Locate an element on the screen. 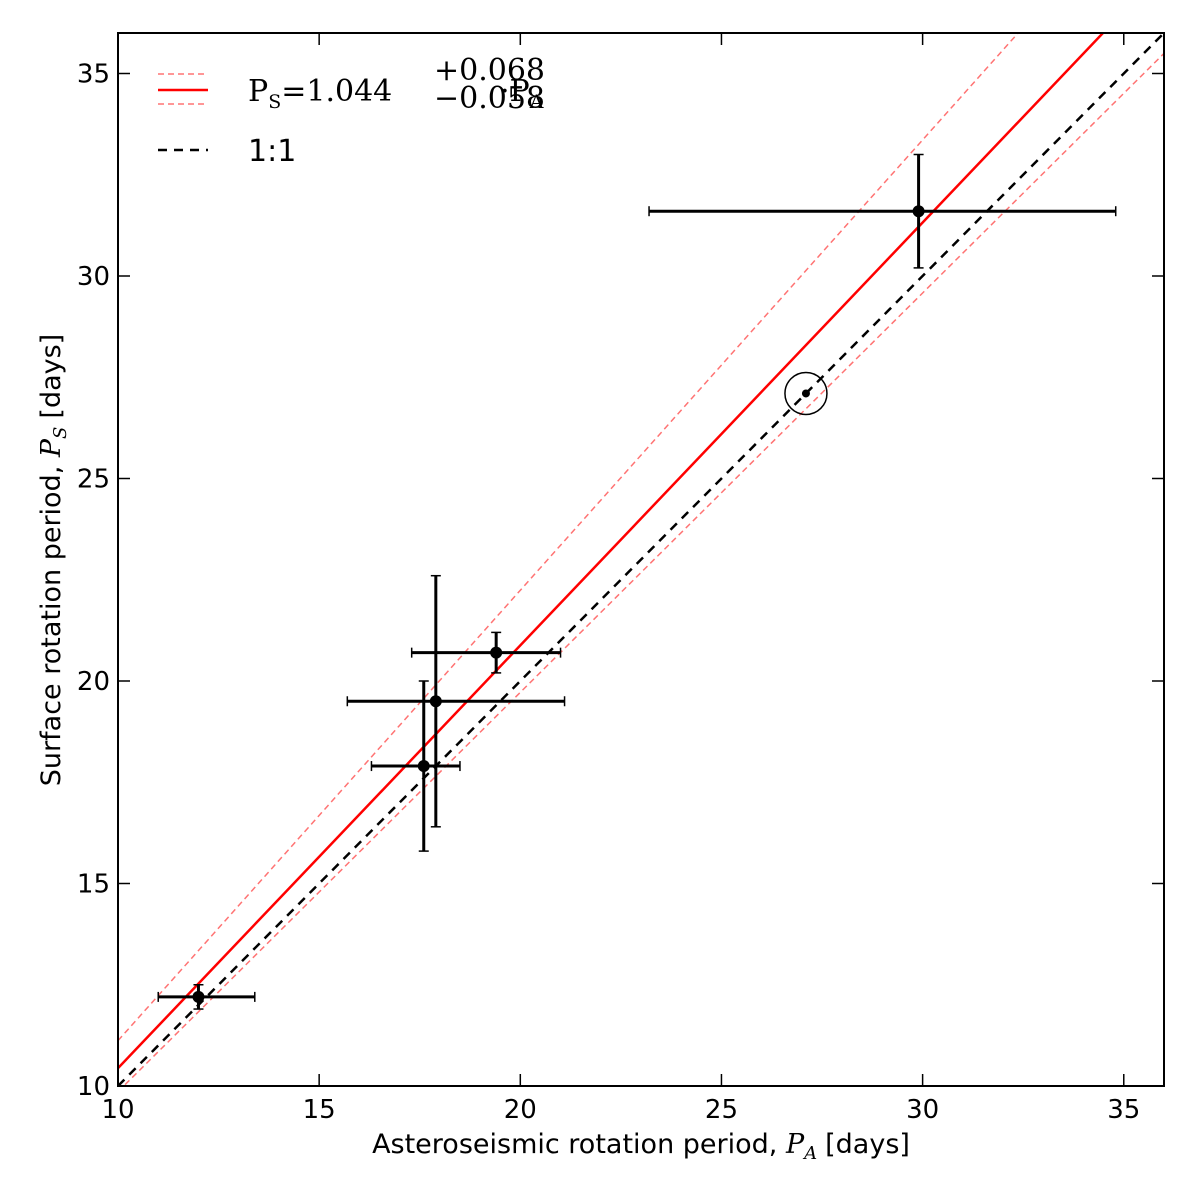  legend-fit-label: PS=1.044 is located at coordinates (320, 93).